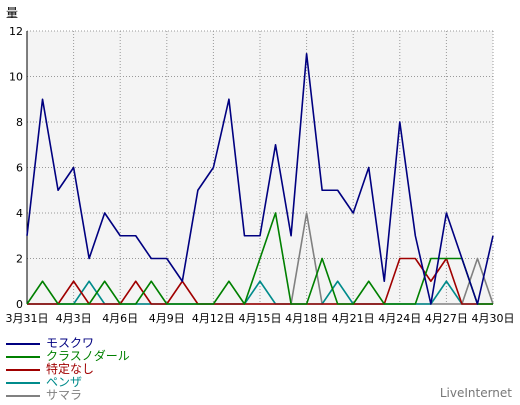 This screenshot has width=520, height=405. Describe the element at coordinates (19, 122) in the screenshot. I see `y-tick-label: 8` at that location.